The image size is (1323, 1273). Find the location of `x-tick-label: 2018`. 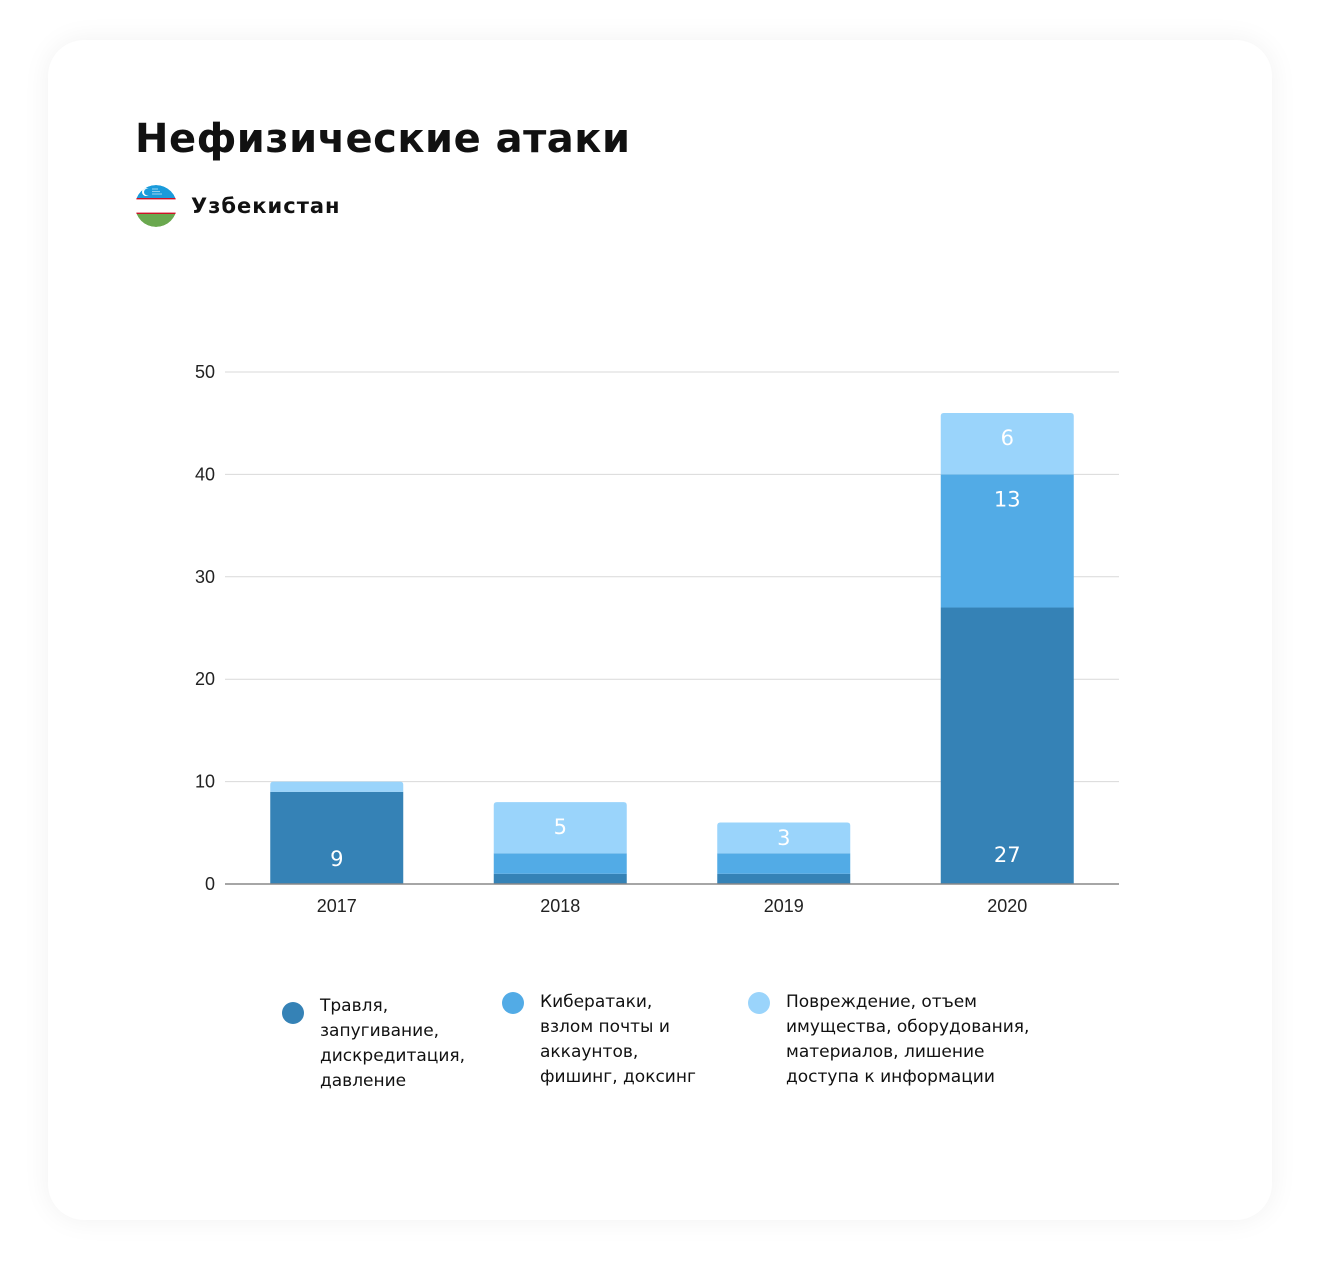

x-tick-label: 2018 is located at coordinates (560, 906).